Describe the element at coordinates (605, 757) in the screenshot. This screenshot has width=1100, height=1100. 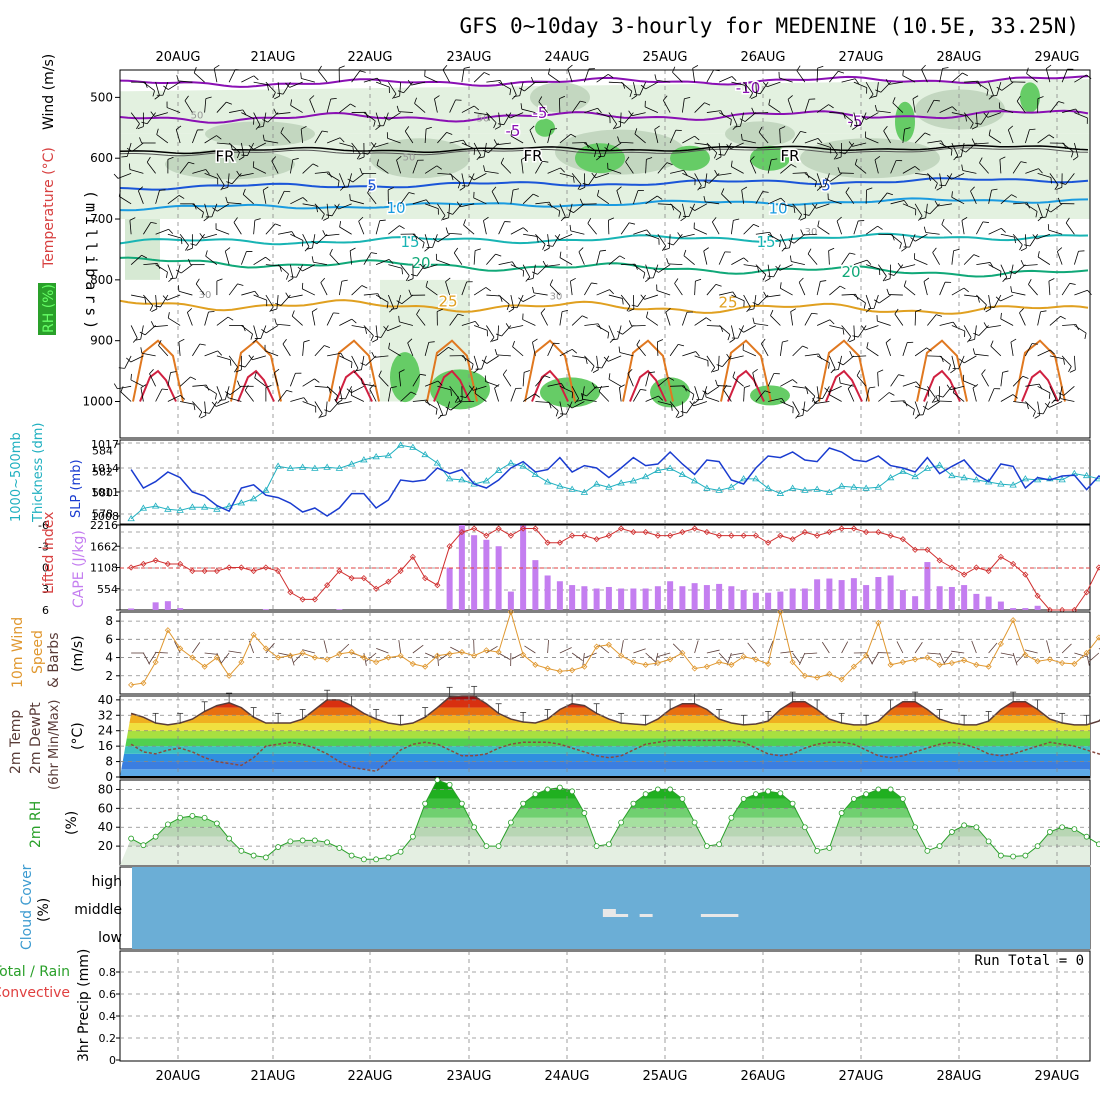
I see `temp-band` at that location.